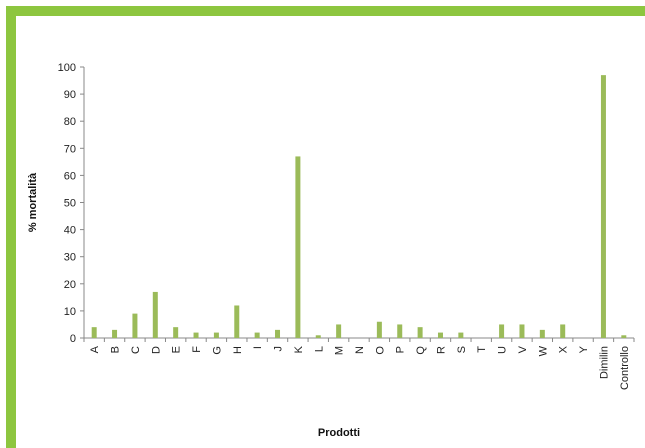 The width and height of the screenshot is (645, 448). I want to click on y-tick-label: 100, so click(67, 68).